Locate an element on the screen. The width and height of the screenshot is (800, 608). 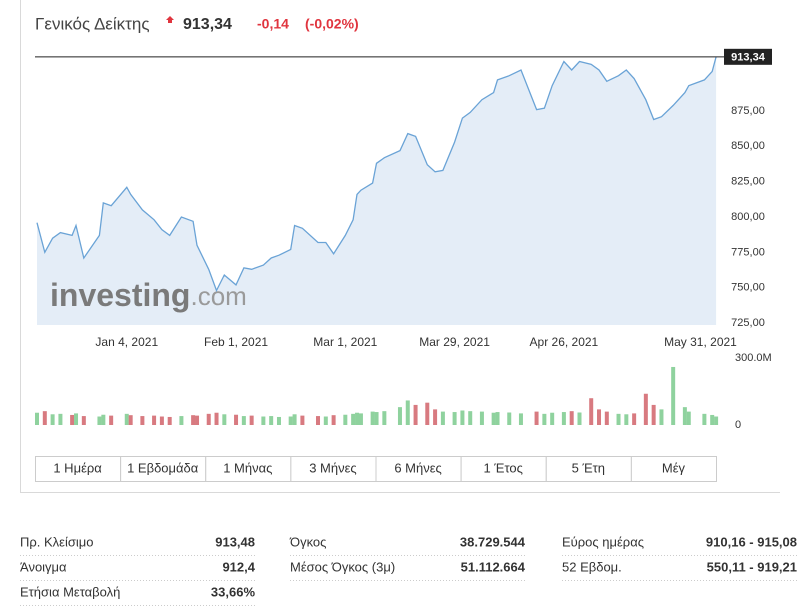
tab-label: 1 Ημέρα is located at coordinates (77, 467).